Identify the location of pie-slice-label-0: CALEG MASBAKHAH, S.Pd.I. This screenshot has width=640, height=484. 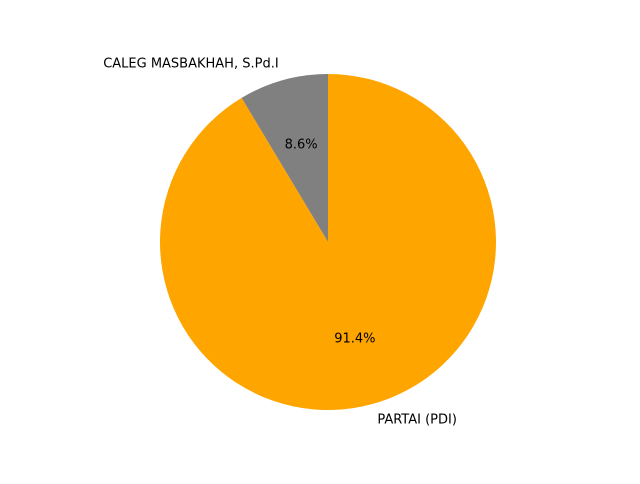
(190, 63).